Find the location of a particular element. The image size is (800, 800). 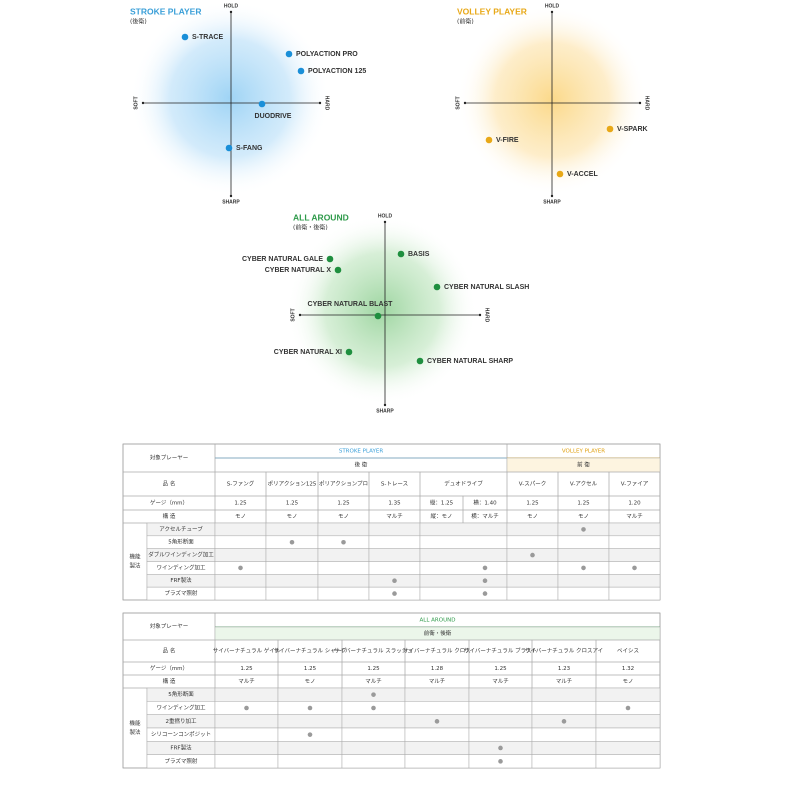

axis-label: HARD is located at coordinates (647, 103).